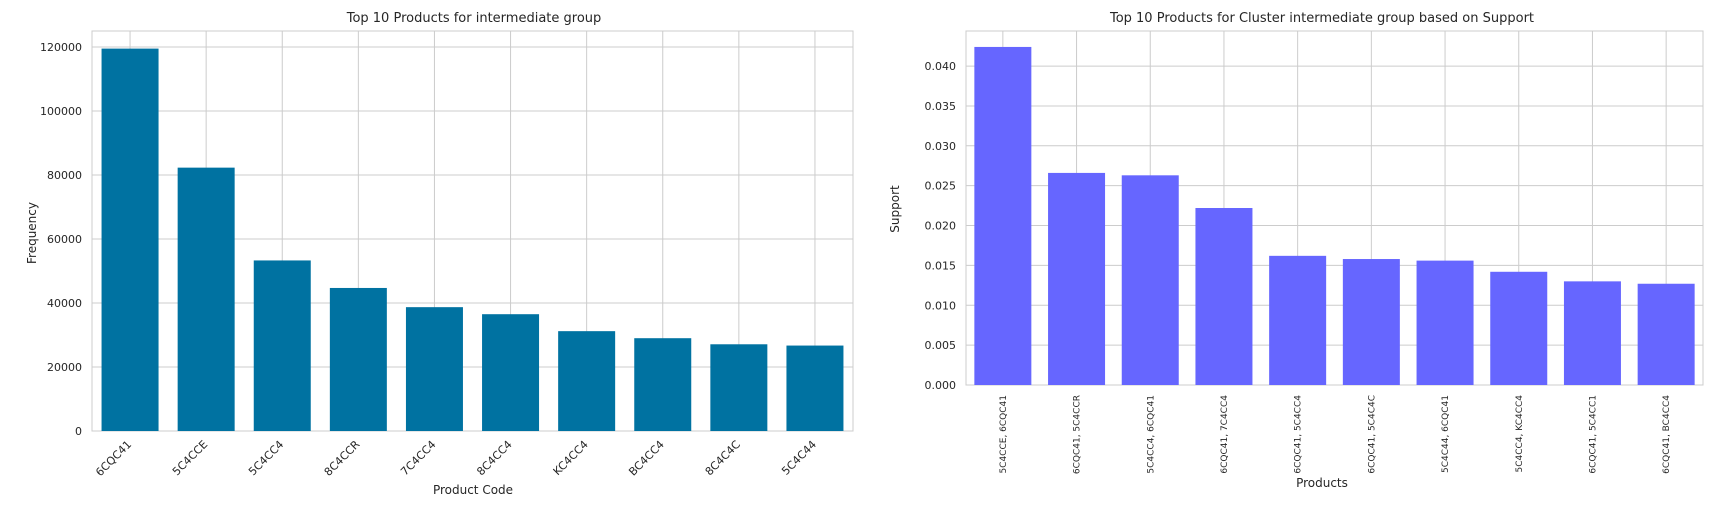  I want to click on chart1-xtick-label: 5C4C44, so click(799, 458).